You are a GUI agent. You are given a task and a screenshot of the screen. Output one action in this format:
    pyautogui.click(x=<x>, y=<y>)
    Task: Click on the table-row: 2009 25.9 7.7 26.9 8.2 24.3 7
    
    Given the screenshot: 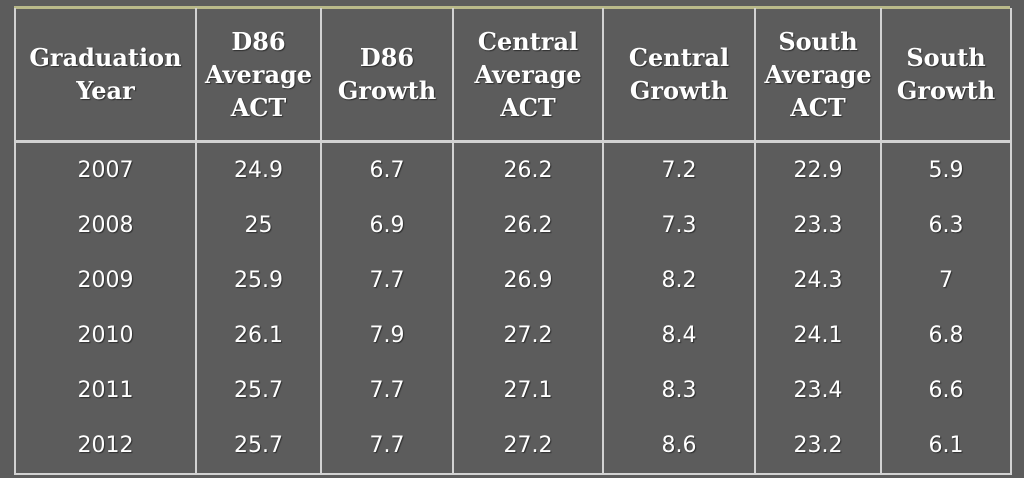 What is the action you would take?
    pyautogui.click(x=513, y=280)
    